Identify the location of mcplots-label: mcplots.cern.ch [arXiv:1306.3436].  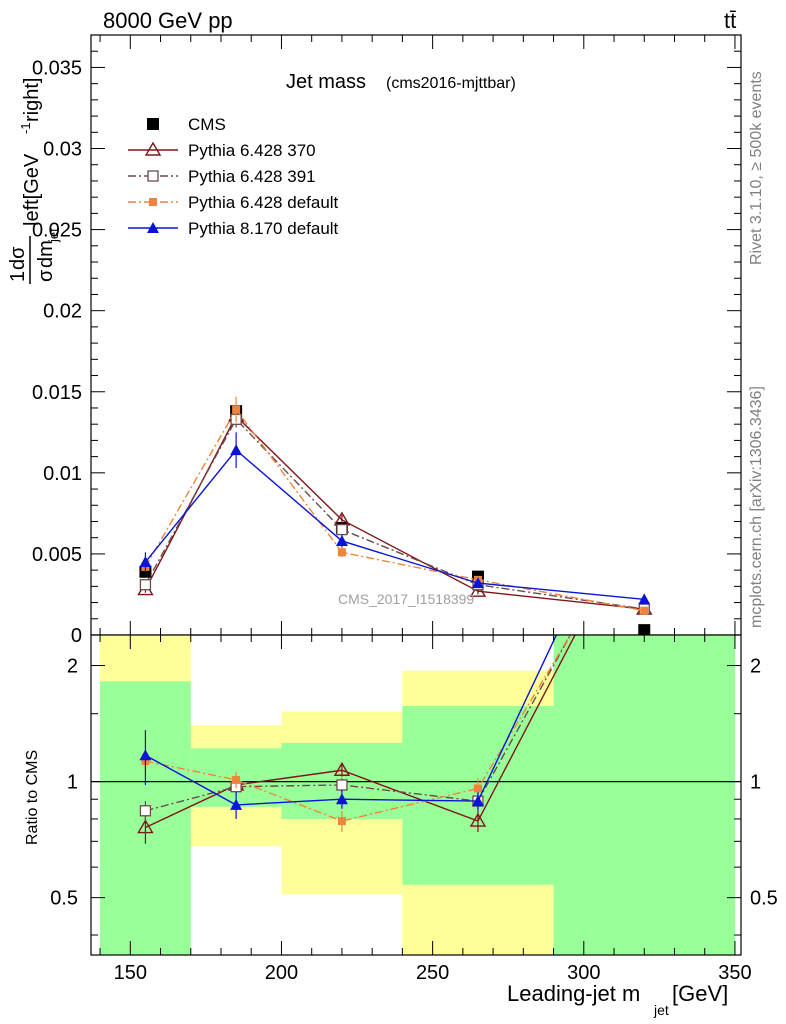
(756, 507).